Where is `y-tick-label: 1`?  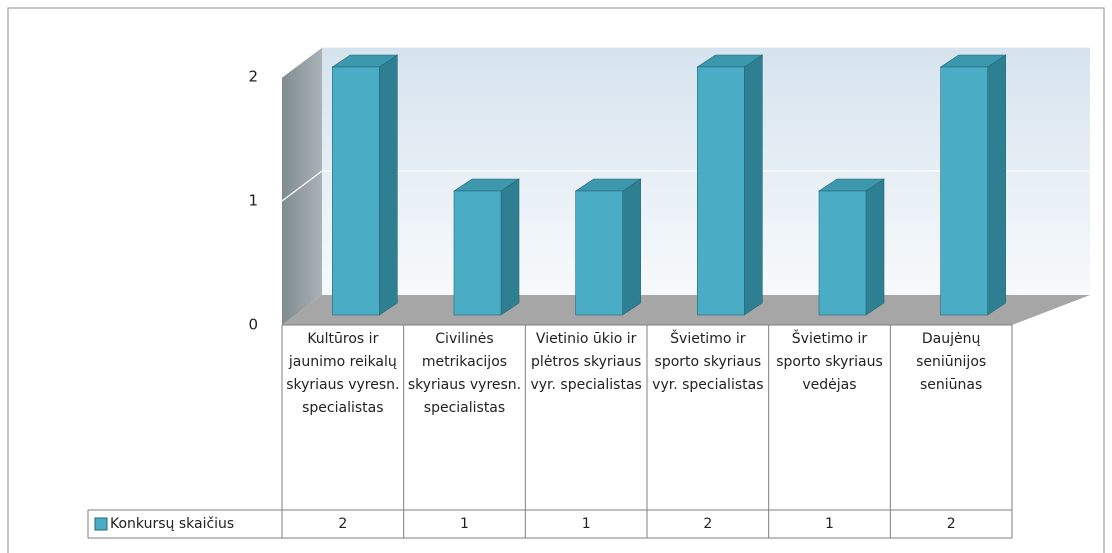
y-tick-label: 1 is located at coordinates (253, 201).